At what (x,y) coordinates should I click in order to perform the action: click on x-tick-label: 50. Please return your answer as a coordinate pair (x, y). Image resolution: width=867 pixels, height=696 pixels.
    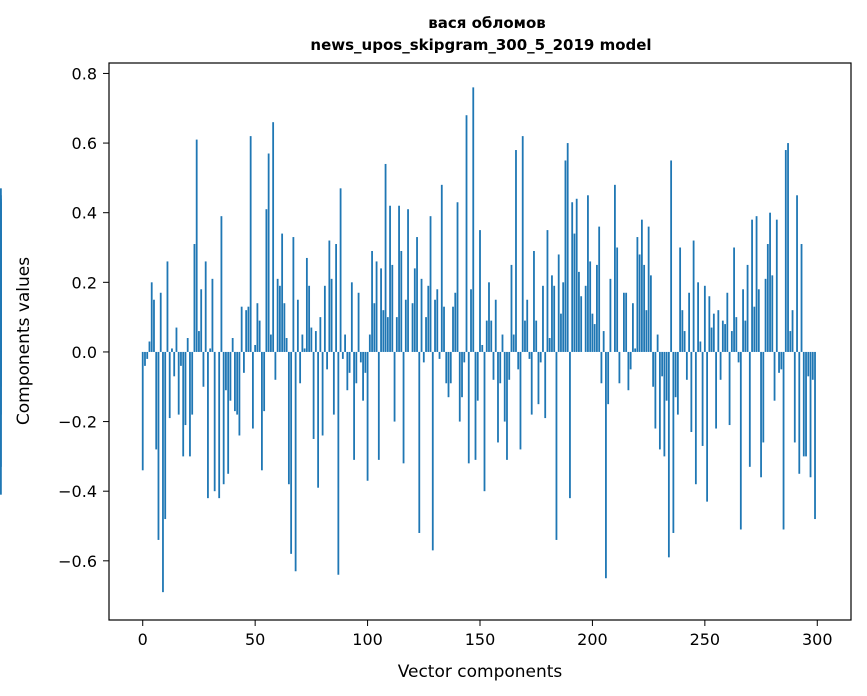
    Looking at the image, I should click on (255, 639).